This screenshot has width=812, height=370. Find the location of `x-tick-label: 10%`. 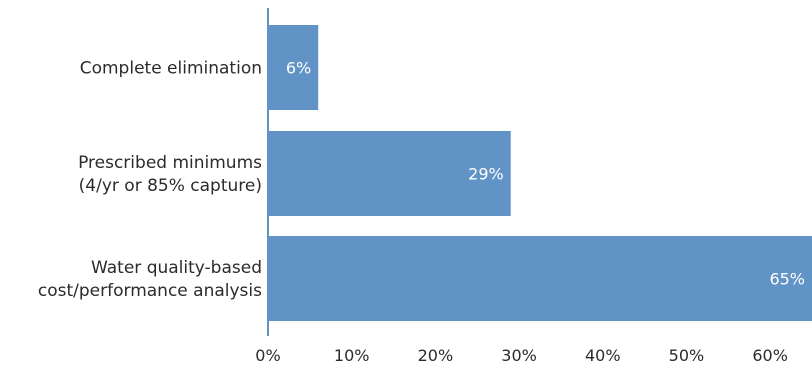

x-tick-label: 10% is located at coordinates (352, 355).